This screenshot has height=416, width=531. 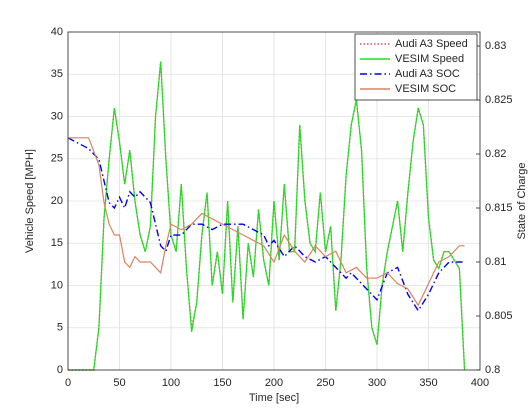 What do you see at coordinates (68, 383) in the screenshot?
I see `x-tick-label: 0` at bounding box center [68, 383].